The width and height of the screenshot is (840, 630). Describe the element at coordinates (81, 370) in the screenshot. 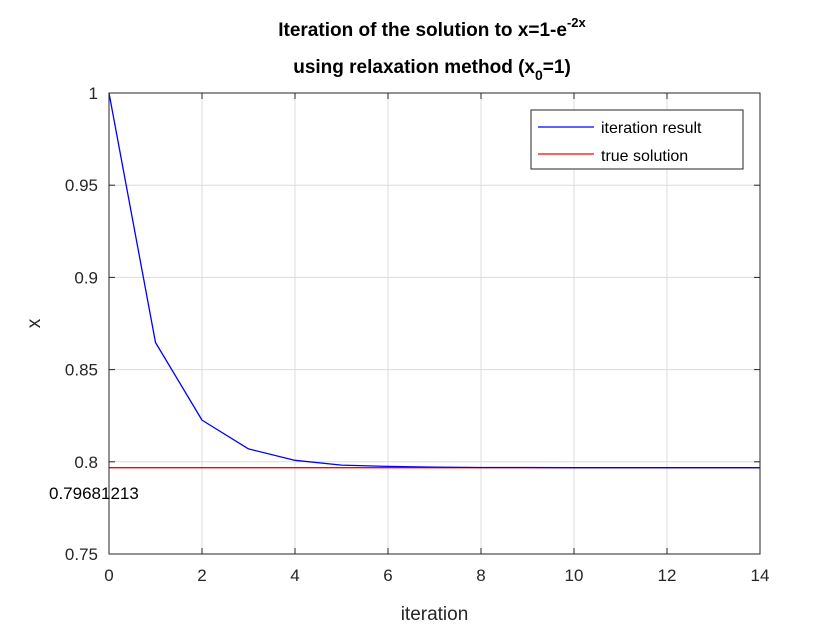

I see `y-tick-label: 0.85` at that location.